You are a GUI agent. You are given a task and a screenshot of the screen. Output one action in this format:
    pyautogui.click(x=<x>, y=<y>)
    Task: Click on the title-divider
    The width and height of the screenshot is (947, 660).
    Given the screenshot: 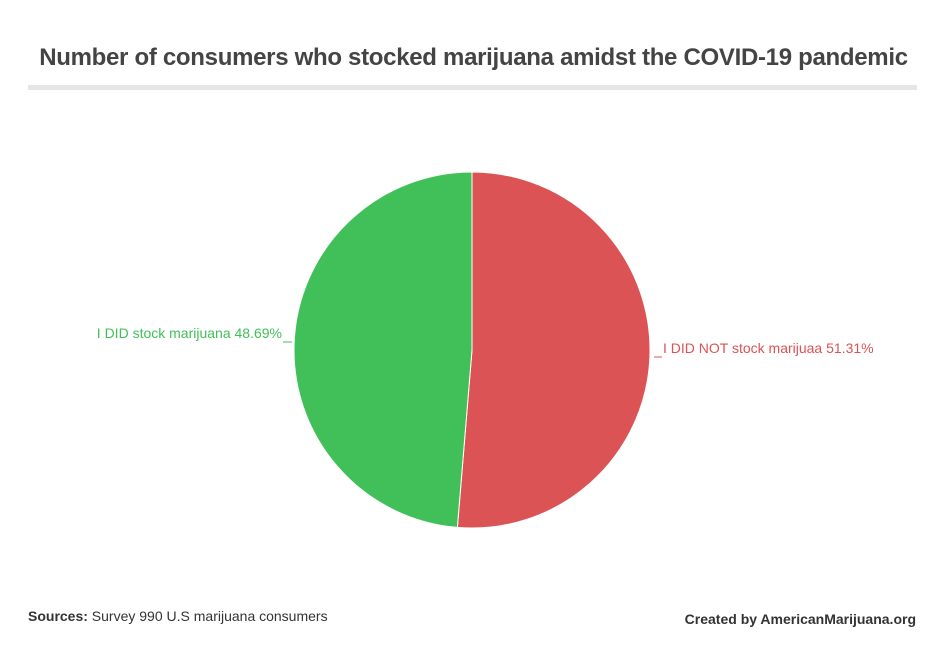 What is the action you would take?
    pyautogui.click(x=472, y=87)
    